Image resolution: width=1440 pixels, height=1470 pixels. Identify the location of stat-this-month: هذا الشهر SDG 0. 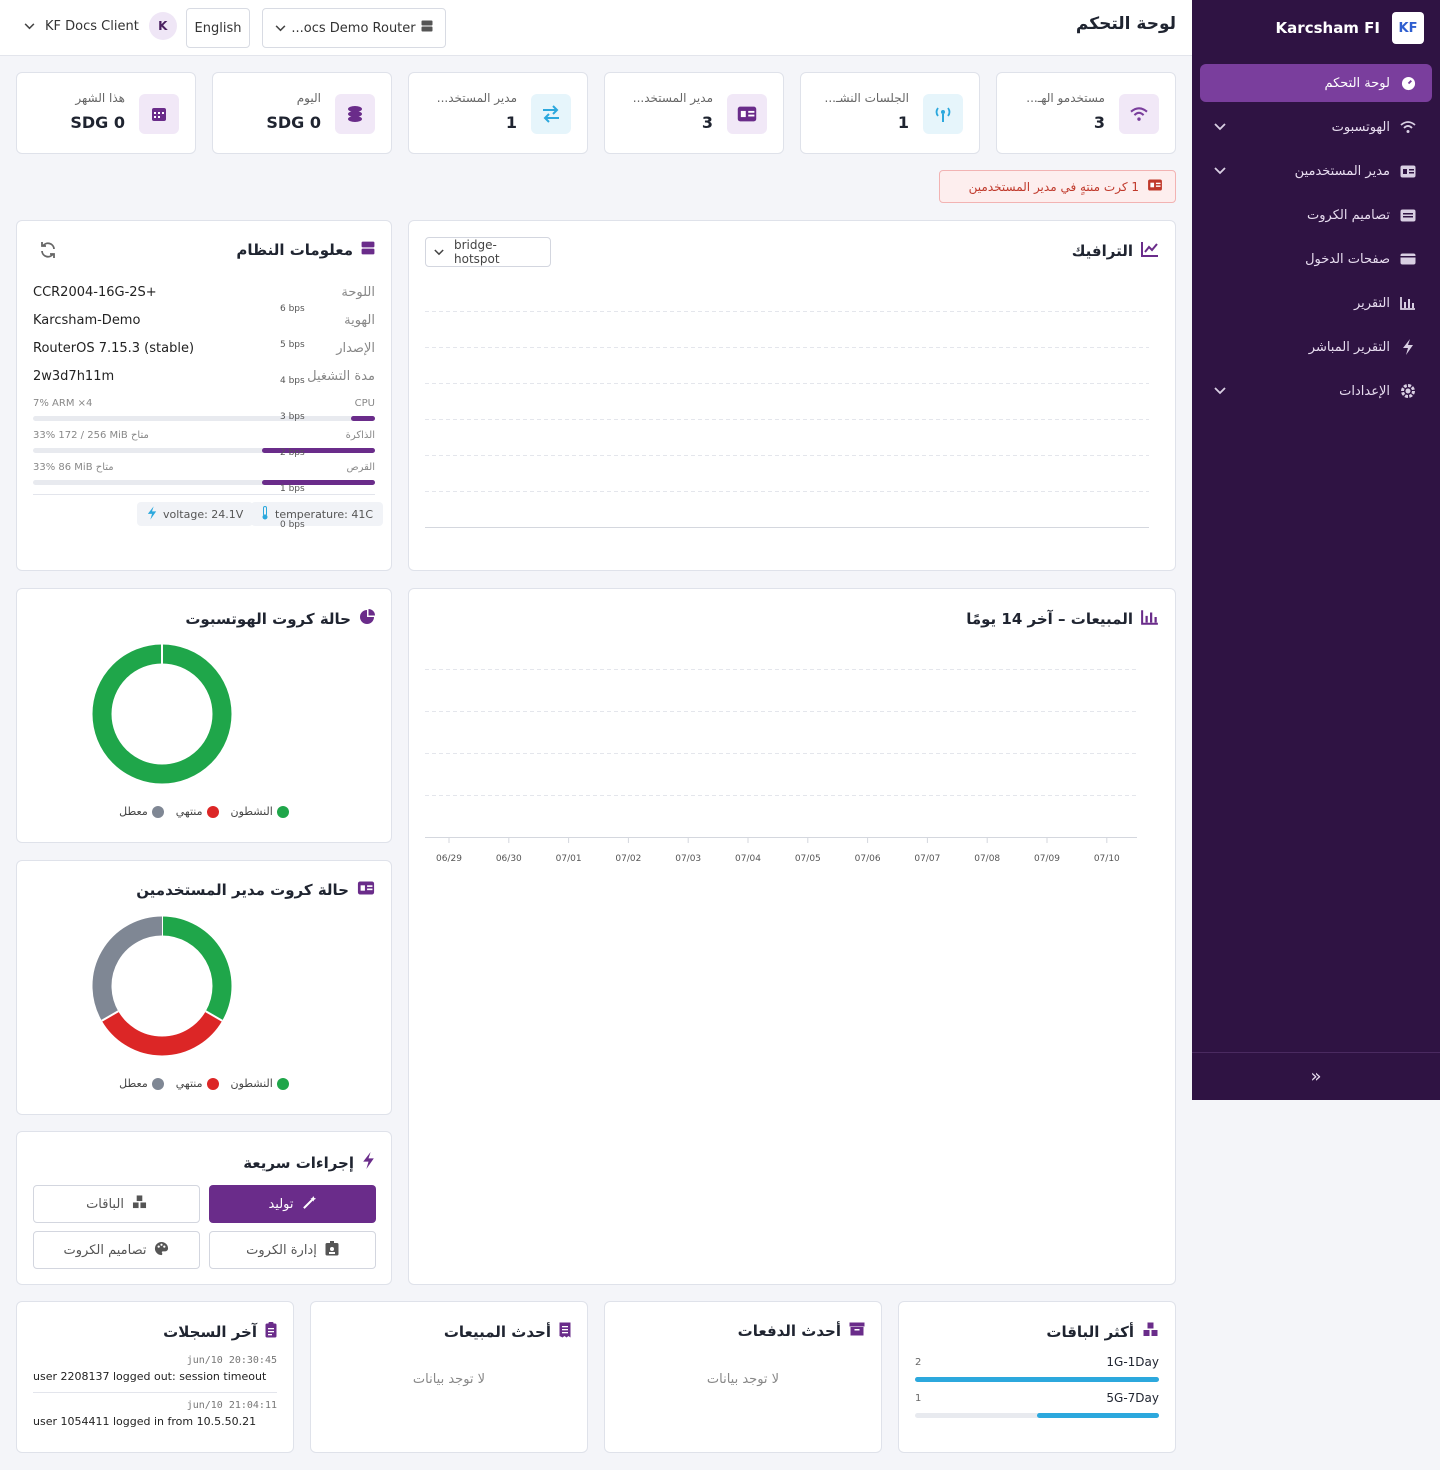
(106, 113).